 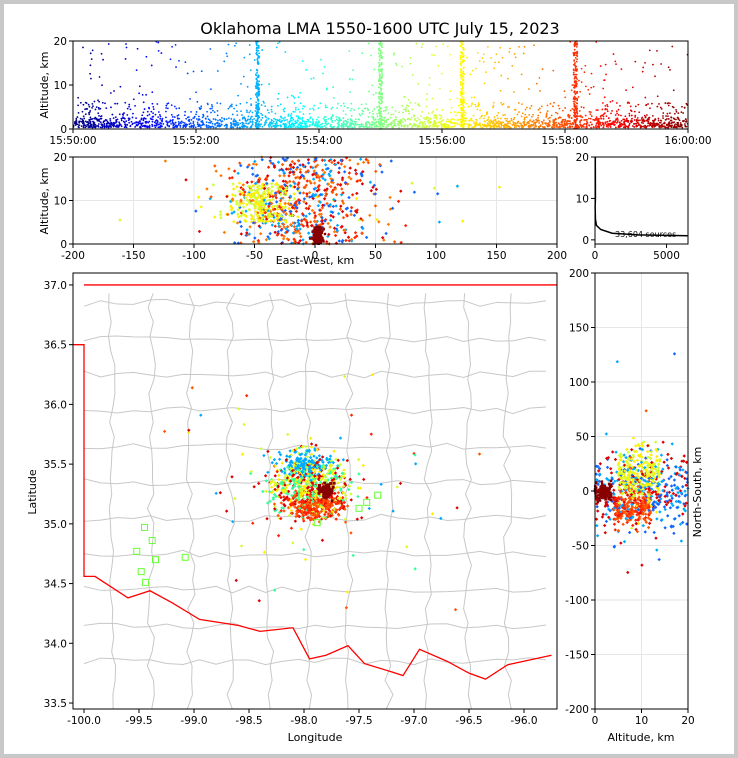 I want to click on x-tick-label: 150, so click(x=496, y=256).